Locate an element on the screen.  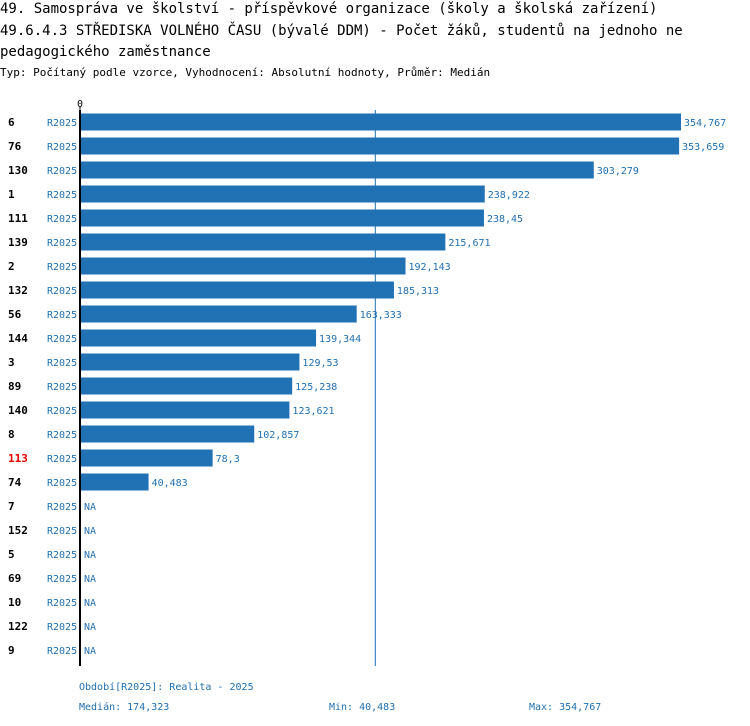
bar-value-label: 192,143 is located at coordinates (430, 267).